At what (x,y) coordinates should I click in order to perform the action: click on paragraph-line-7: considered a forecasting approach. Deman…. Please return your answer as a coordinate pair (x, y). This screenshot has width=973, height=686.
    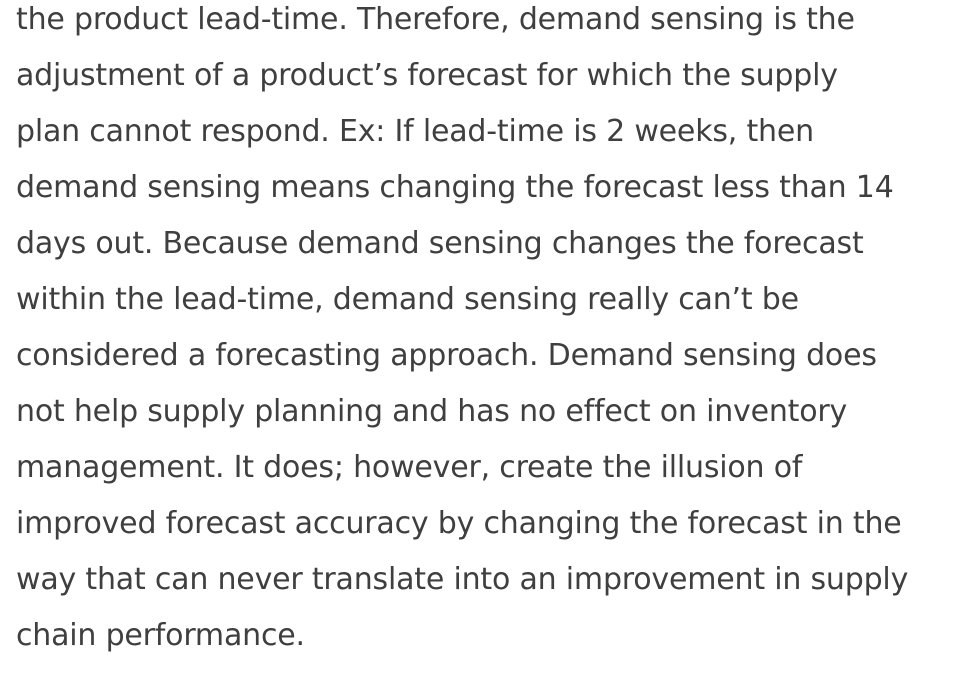
    Looking at the image, I should click on (446, 355).